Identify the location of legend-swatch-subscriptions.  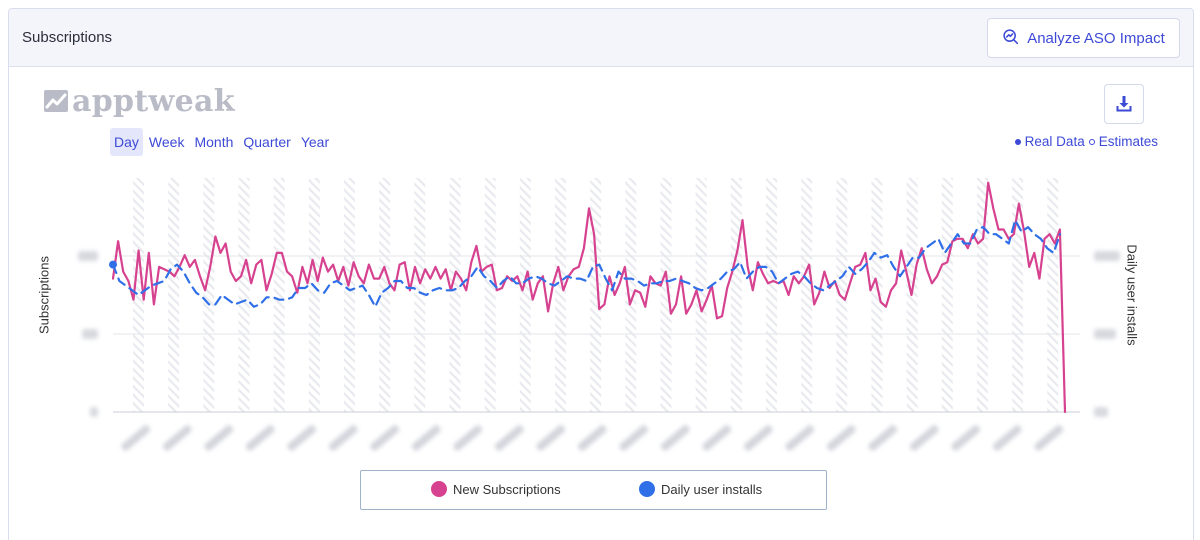
(439, 489).